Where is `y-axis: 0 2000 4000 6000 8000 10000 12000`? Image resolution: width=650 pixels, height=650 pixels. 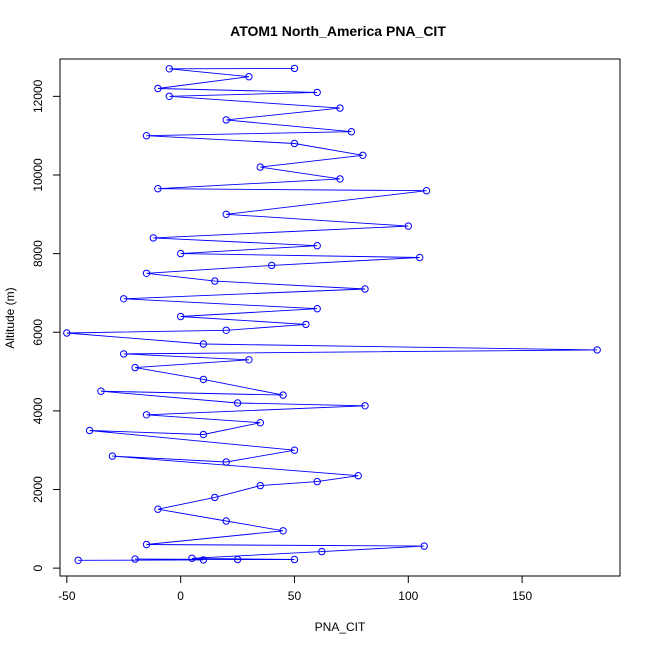 y-axis: 0 2000 4000 6000 8000 10000 12000 is located at coordinates (46, 325).